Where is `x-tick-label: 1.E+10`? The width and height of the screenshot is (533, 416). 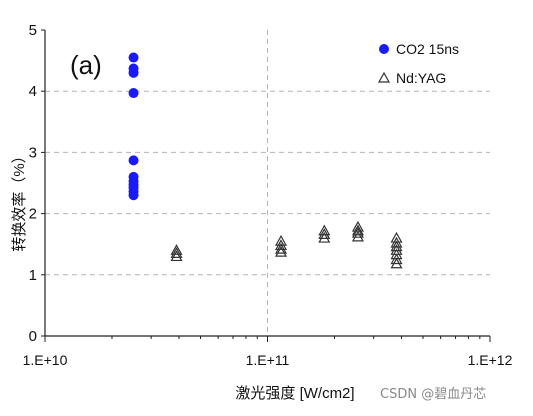
x-tick-label: 1.E+10 is located at coordinates (45, 360).